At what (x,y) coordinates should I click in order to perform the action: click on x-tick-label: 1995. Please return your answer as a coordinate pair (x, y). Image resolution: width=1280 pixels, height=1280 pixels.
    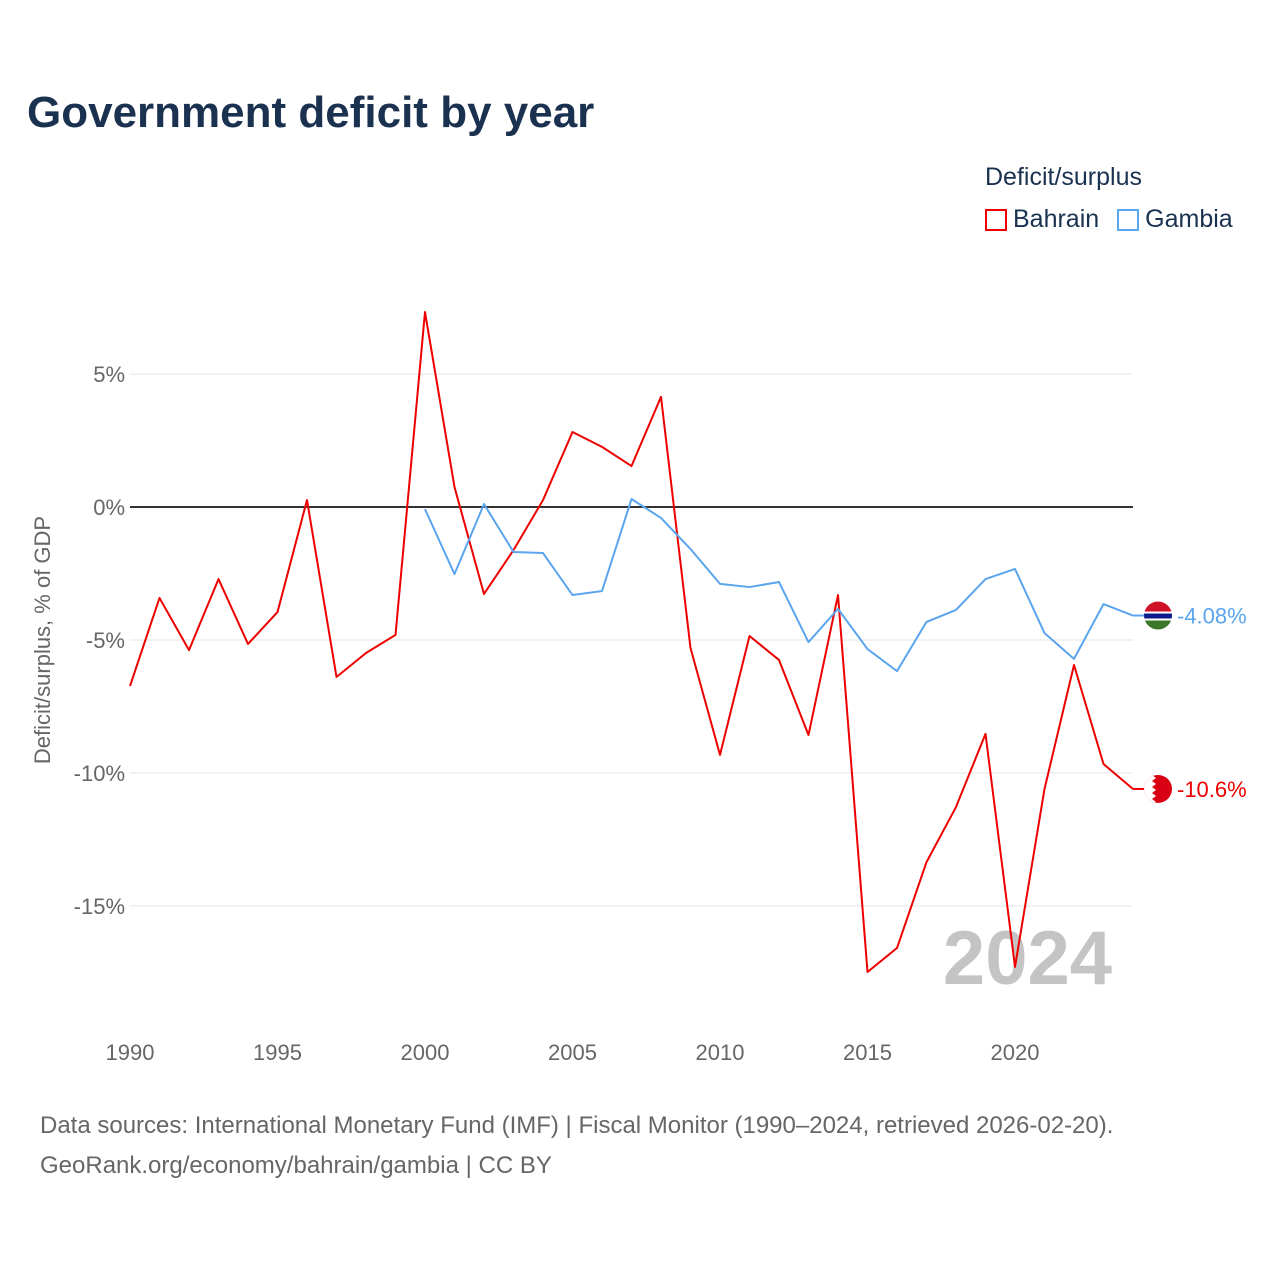
    Looking at the image, I should click on (277, 1052).